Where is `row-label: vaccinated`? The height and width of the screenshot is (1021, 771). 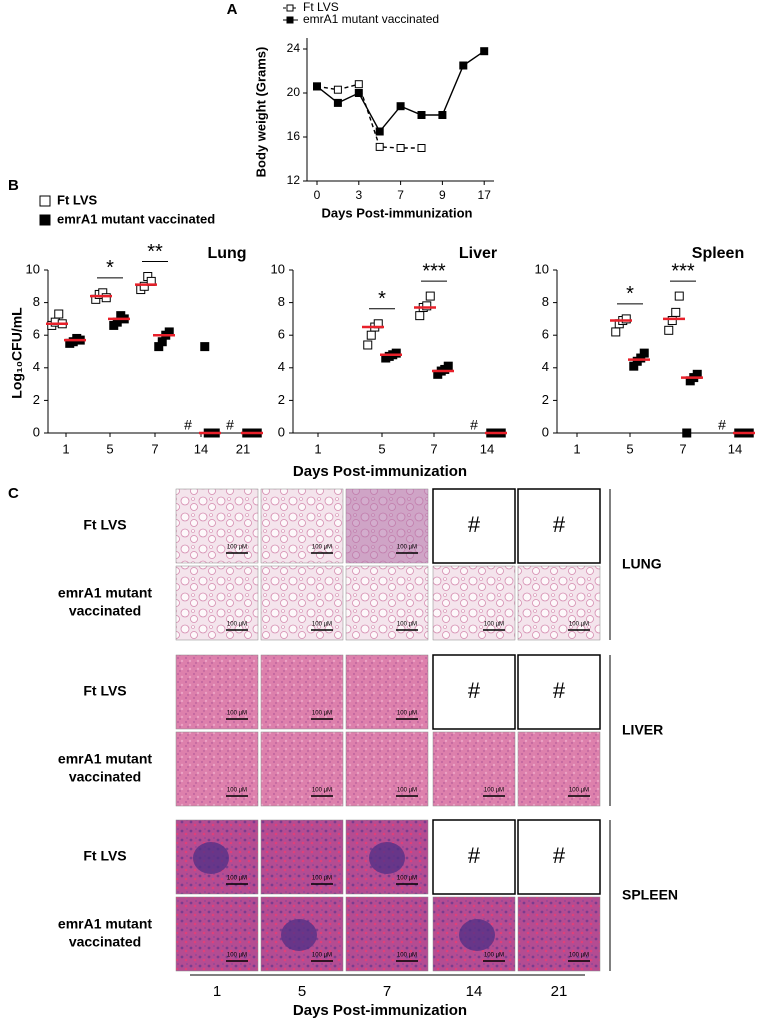
row-label: vaccinated is located at coordinates (105, 777).